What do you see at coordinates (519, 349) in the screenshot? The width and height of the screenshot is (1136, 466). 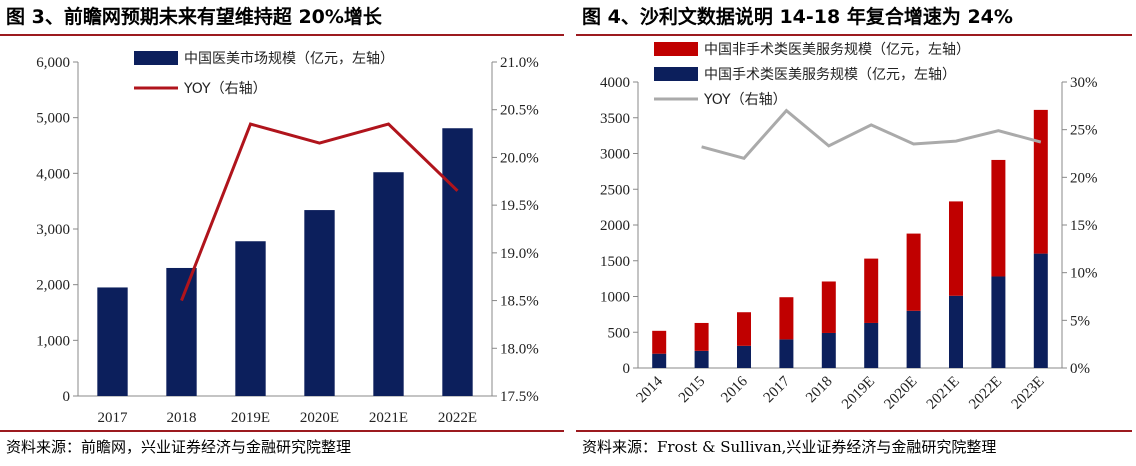 I see `right-tick-label: 18.0%` at bounding box center [519, 349].